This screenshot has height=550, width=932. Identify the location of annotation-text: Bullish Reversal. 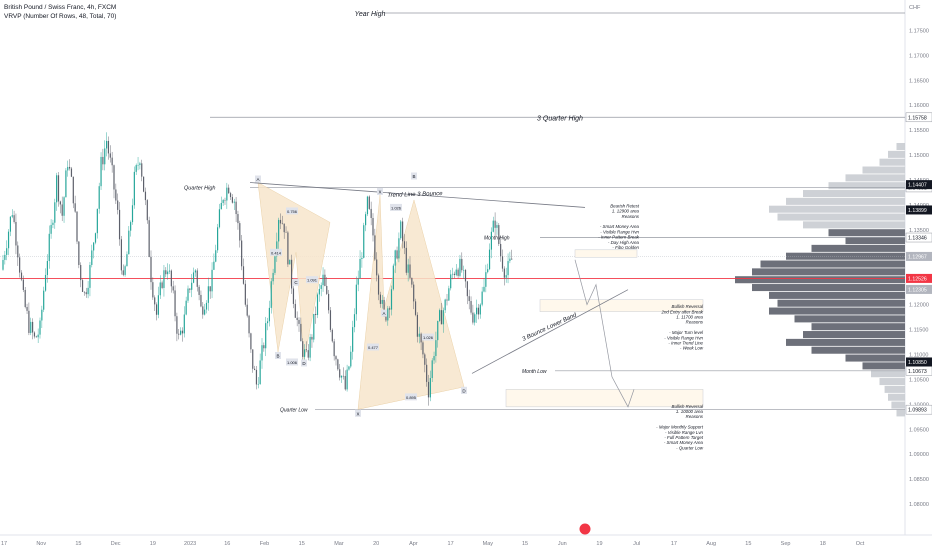
(688, 406).